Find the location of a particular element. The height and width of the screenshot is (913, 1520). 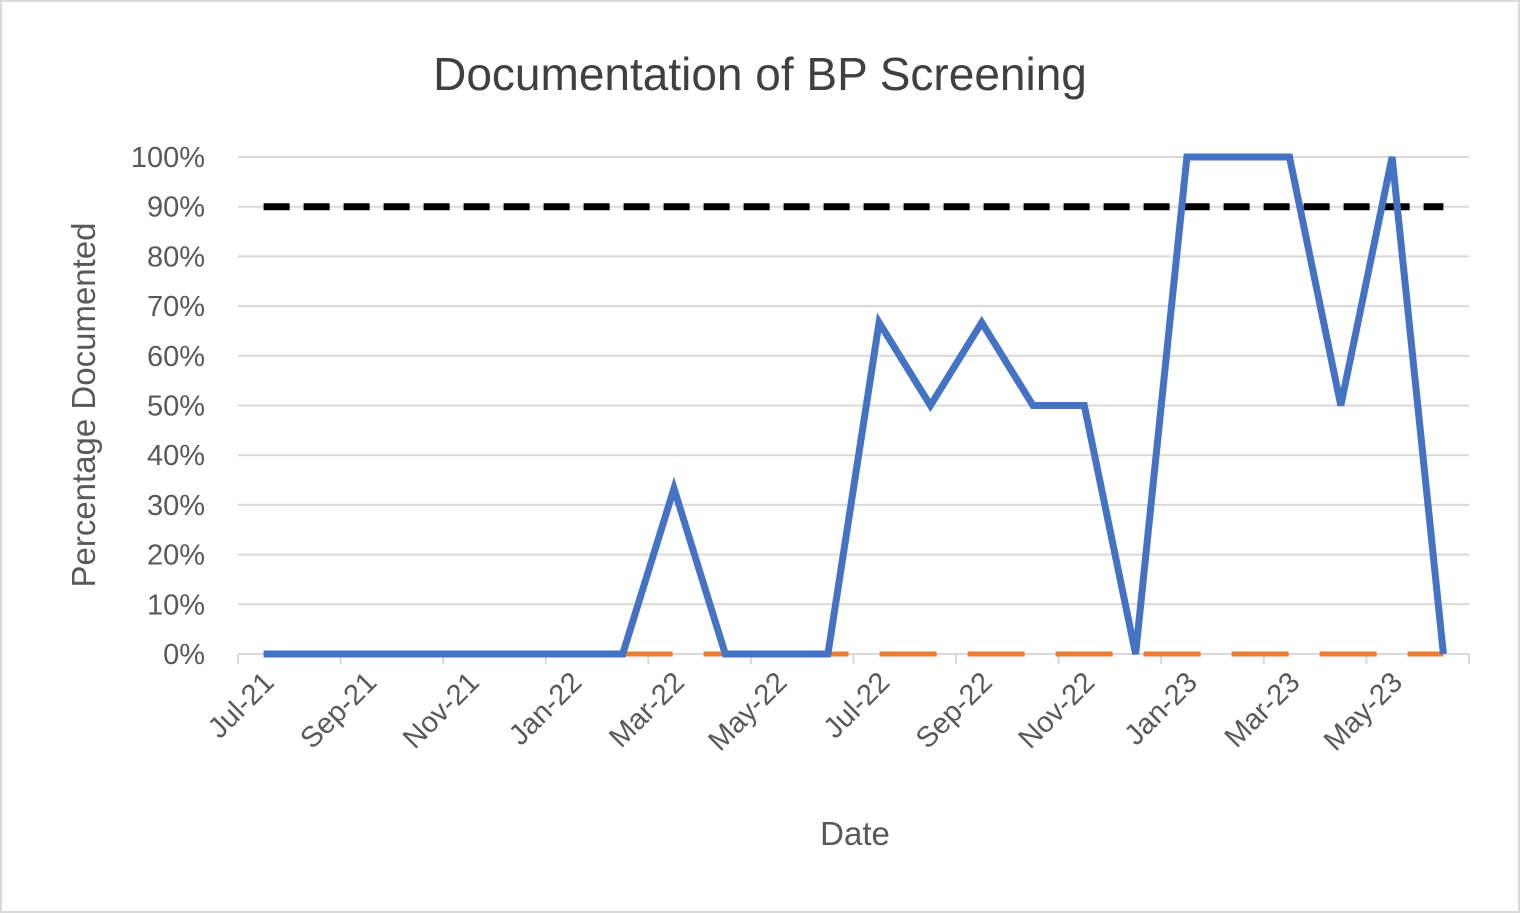

chart-title: Documentation of BP Screening is located at coordinates (760, 74).